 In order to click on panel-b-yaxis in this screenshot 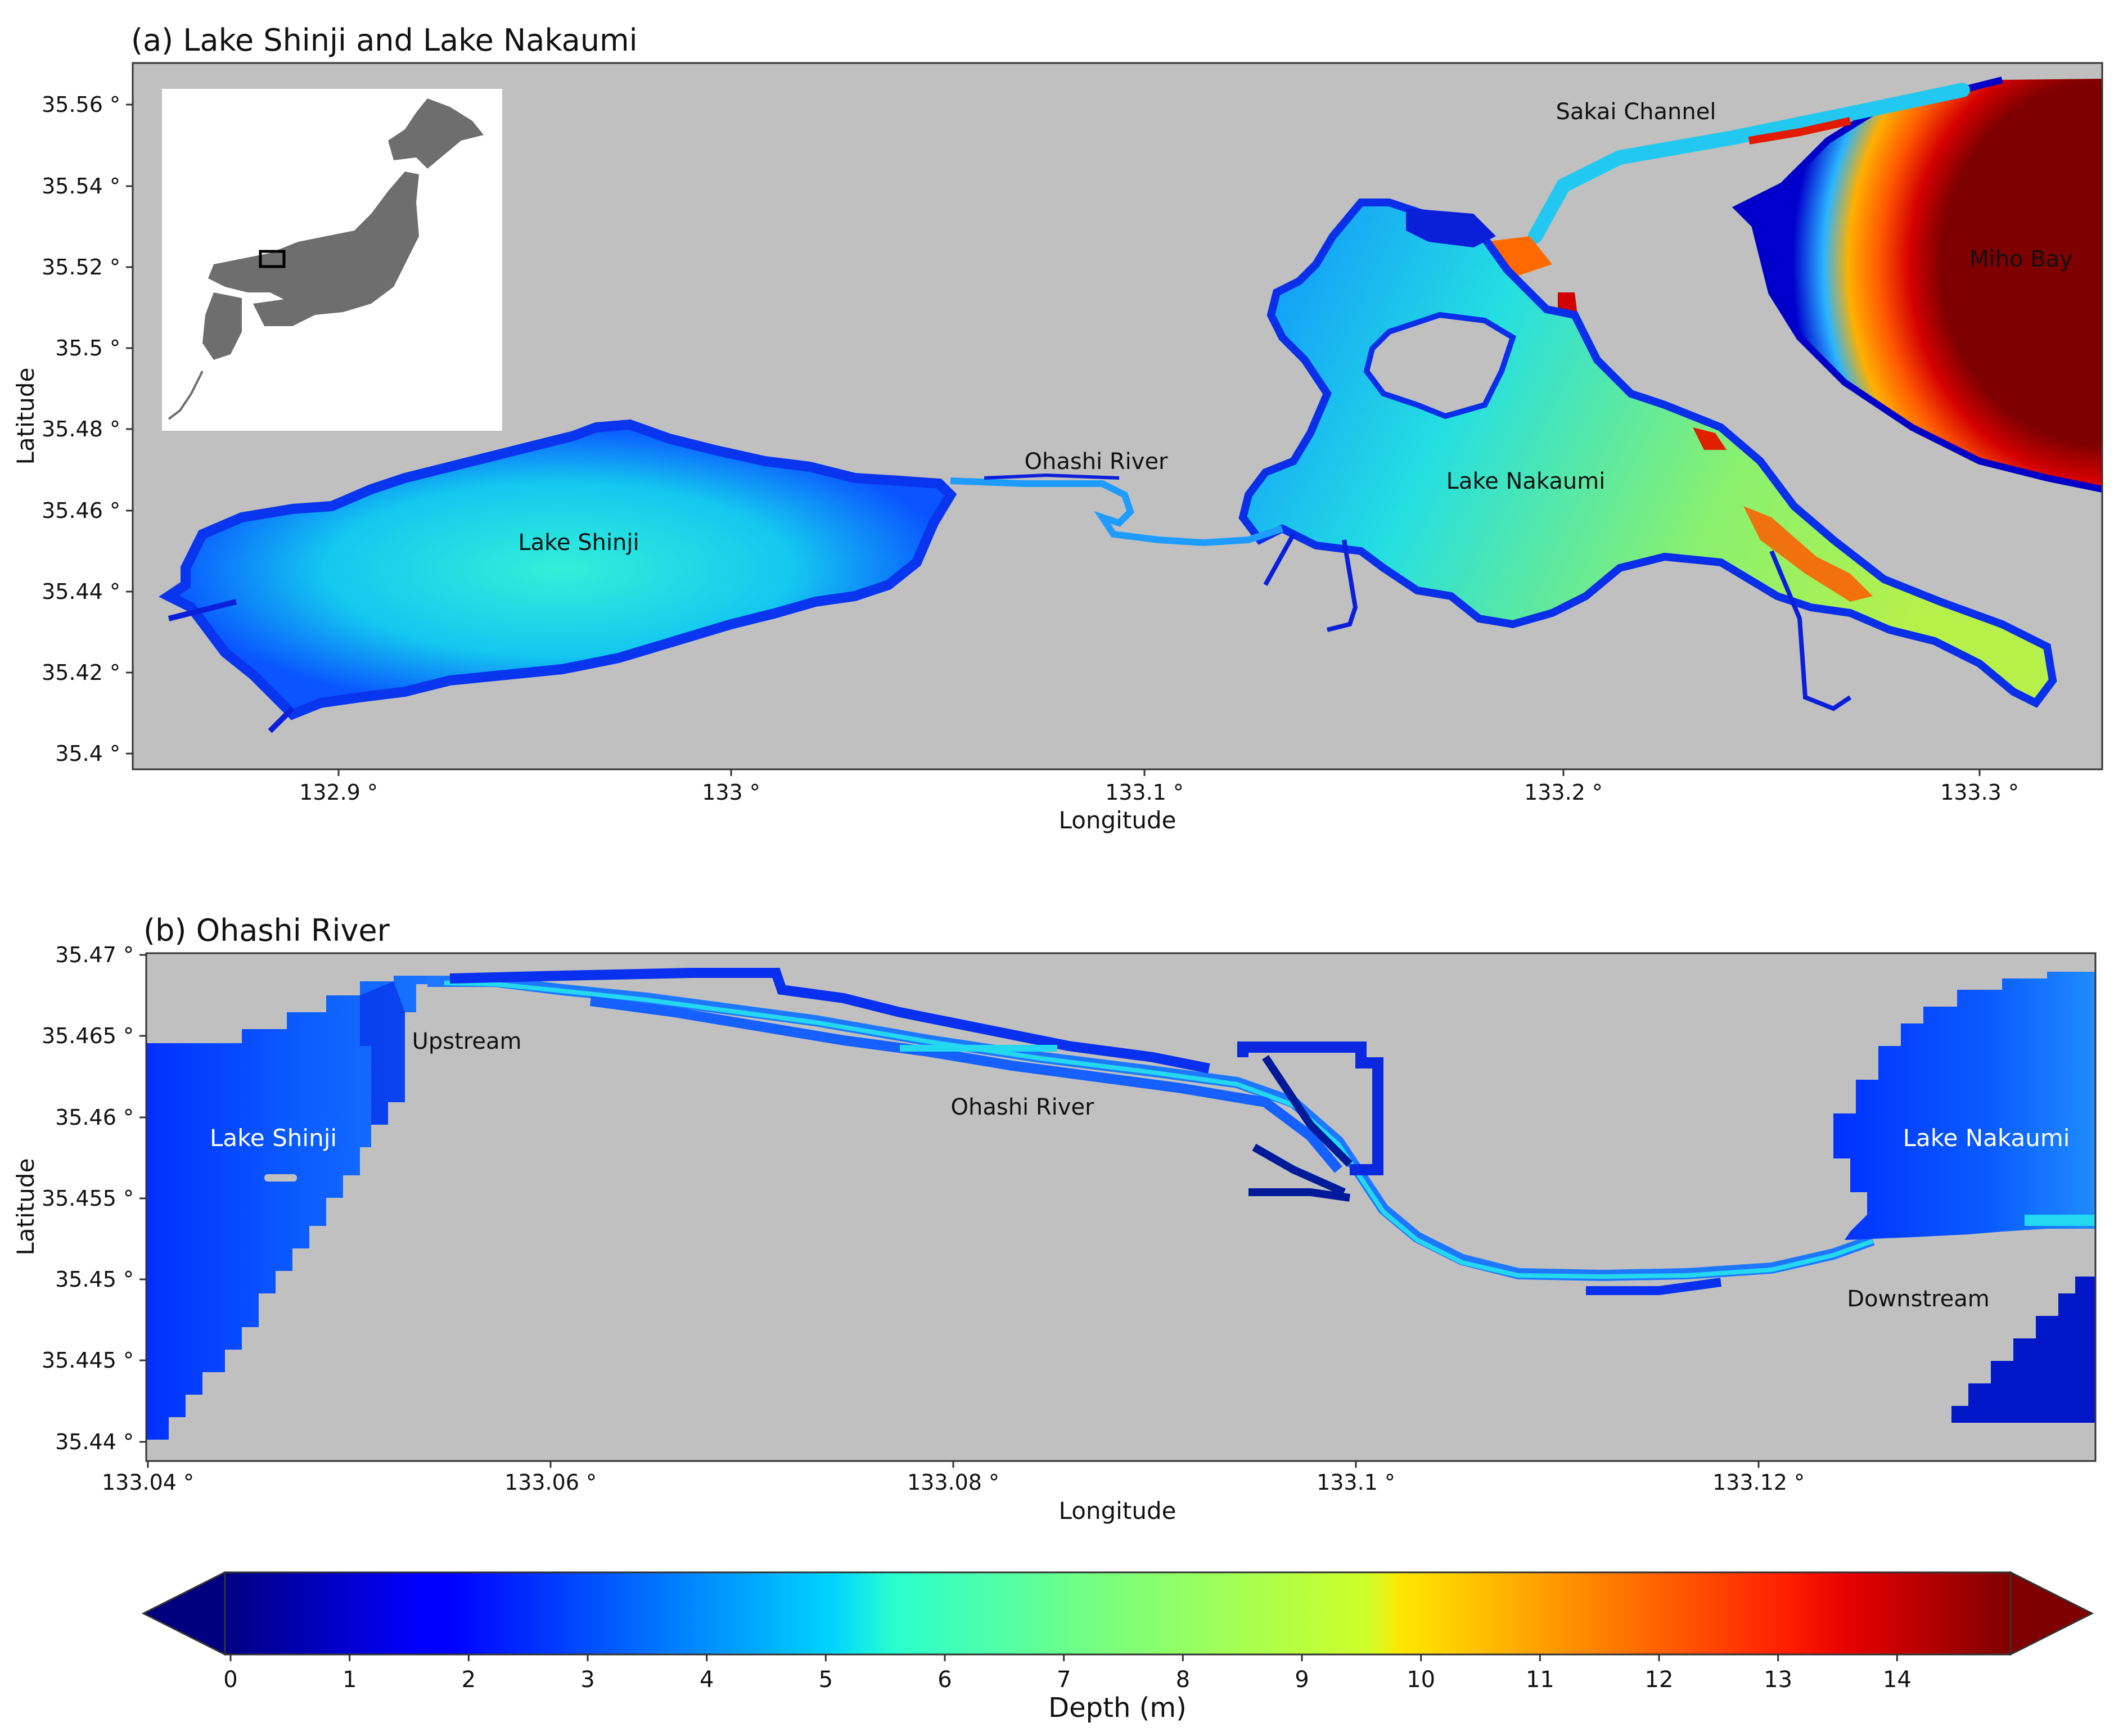, I will do `click(142, 1198)`.